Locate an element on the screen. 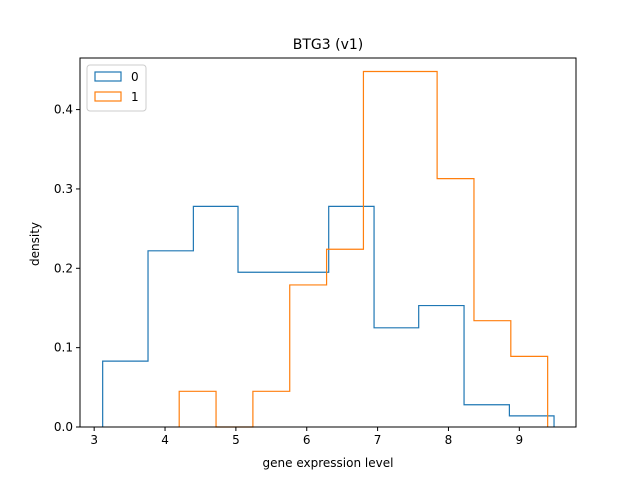  legend-label-1: 1 is located at coordinates (135, 97).